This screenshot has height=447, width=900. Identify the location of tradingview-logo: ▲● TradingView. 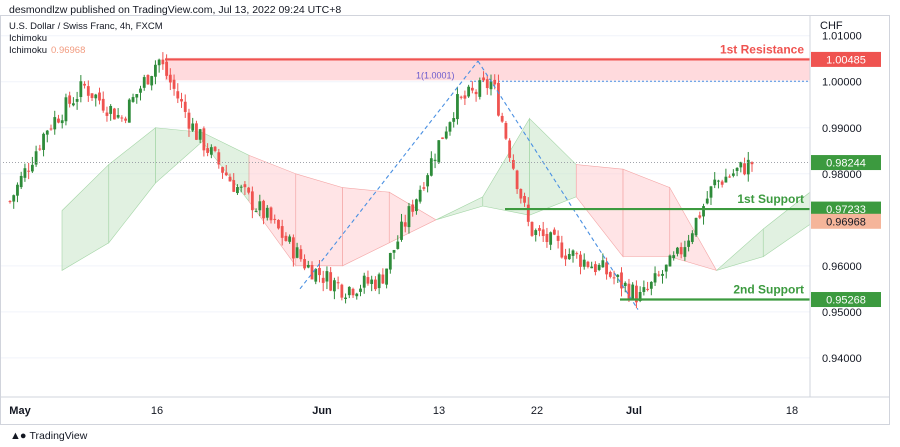
(48, 436).